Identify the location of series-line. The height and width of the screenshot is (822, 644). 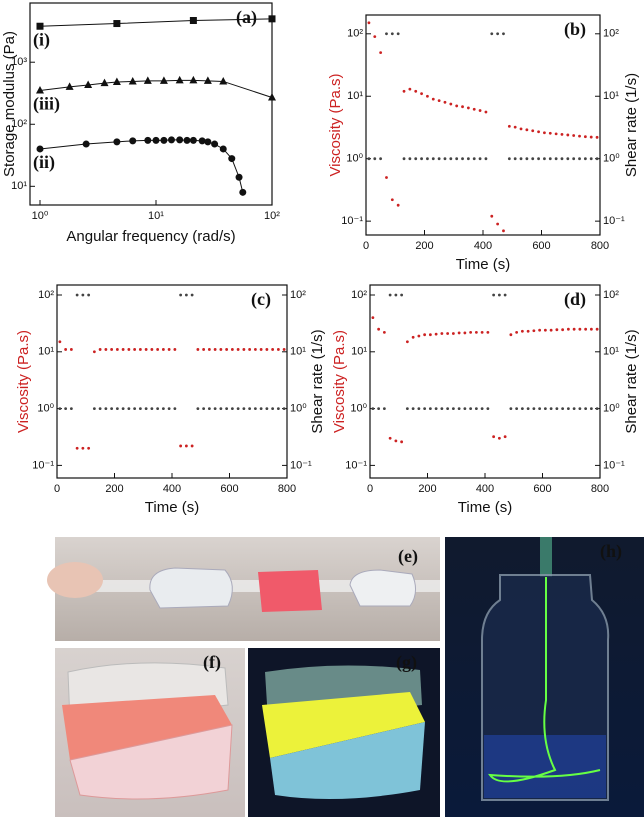
(156, 22).